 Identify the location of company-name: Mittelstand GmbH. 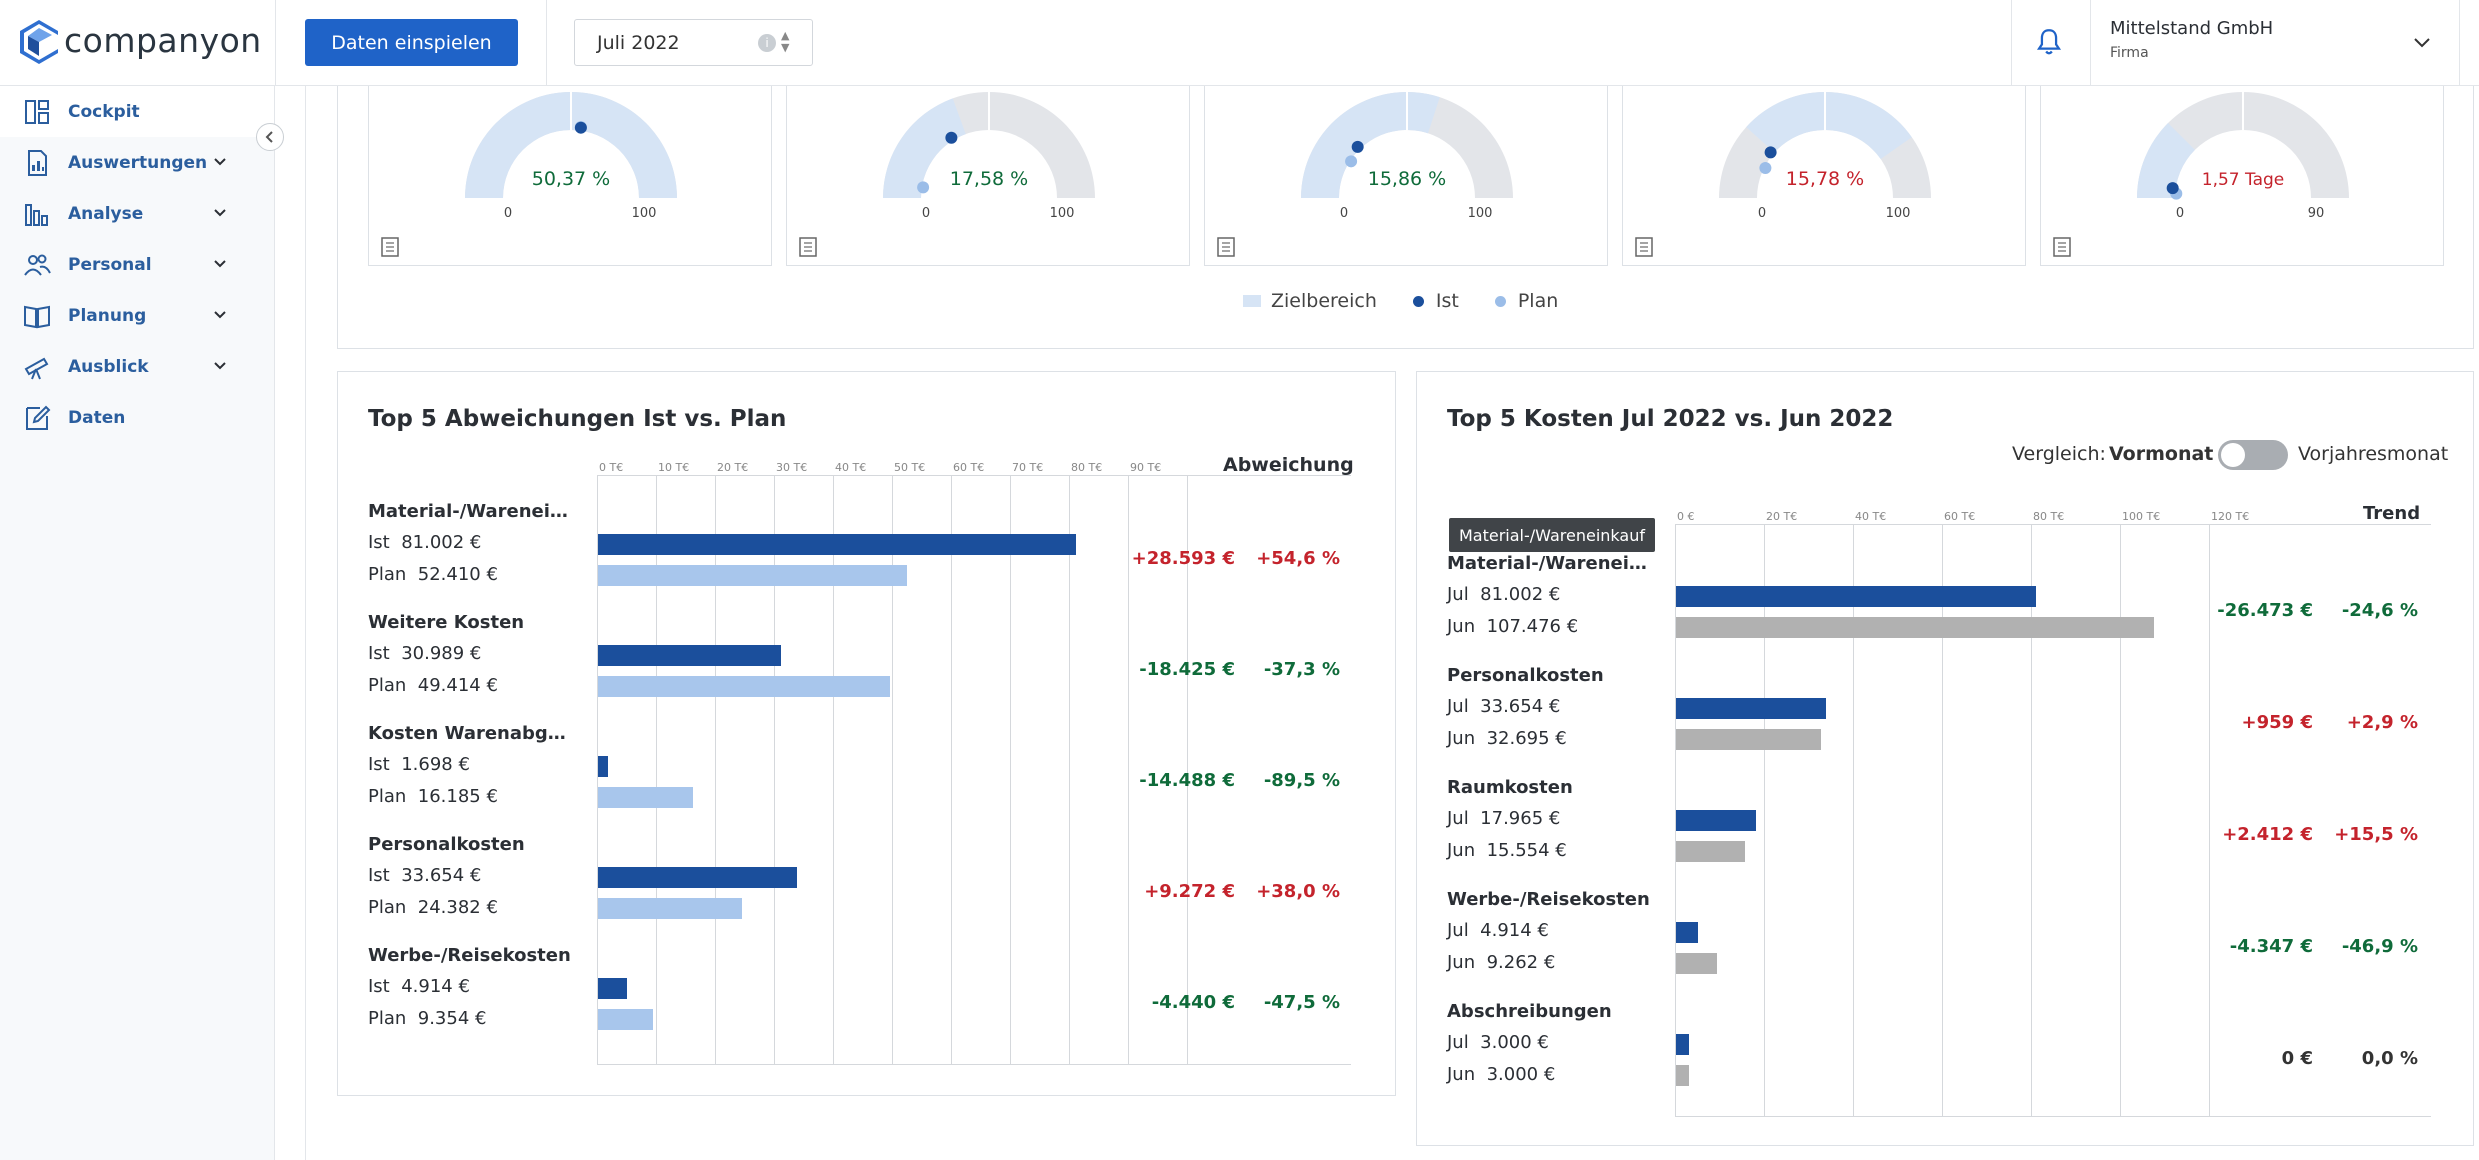
(2192, 28).